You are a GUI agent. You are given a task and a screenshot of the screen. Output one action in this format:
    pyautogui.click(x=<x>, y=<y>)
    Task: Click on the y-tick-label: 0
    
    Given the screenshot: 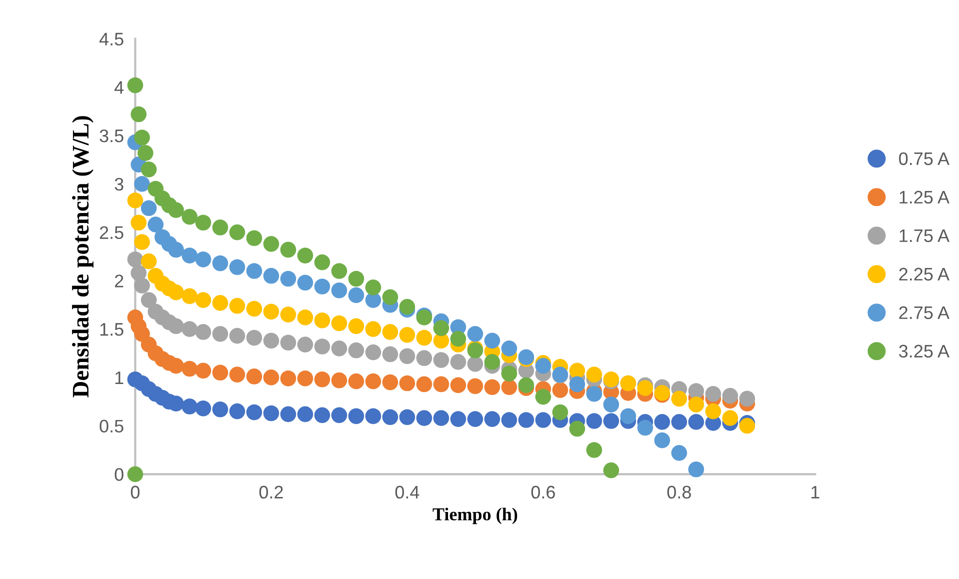 What is the action you would take?
    pyautogui.click(x=119, y=474)
    